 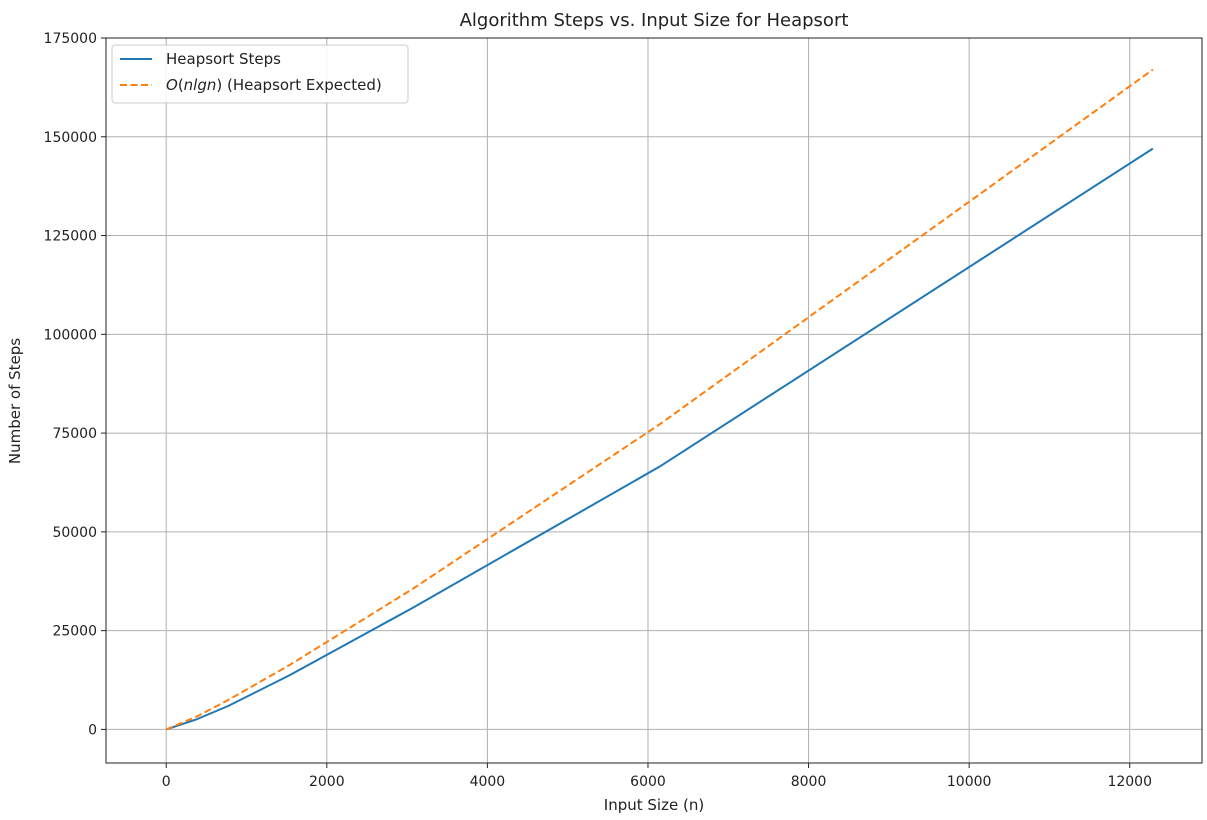 What do you see at coordinates (74, 434) in the screenshot?
I see `y-tick-label: 75000` at bounding box center [74, 434].